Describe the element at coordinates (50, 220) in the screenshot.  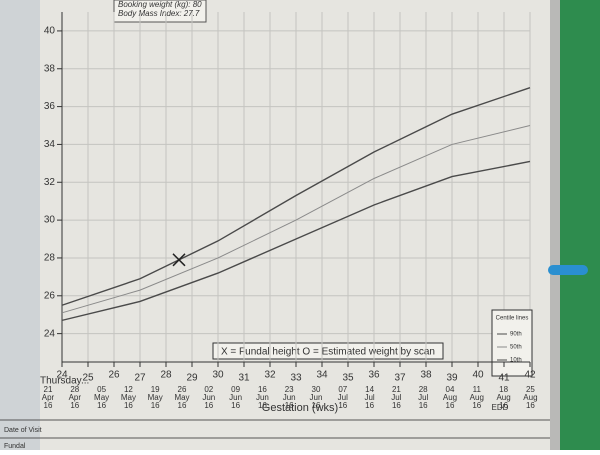
I see `y-tick-label: 30` at that location.